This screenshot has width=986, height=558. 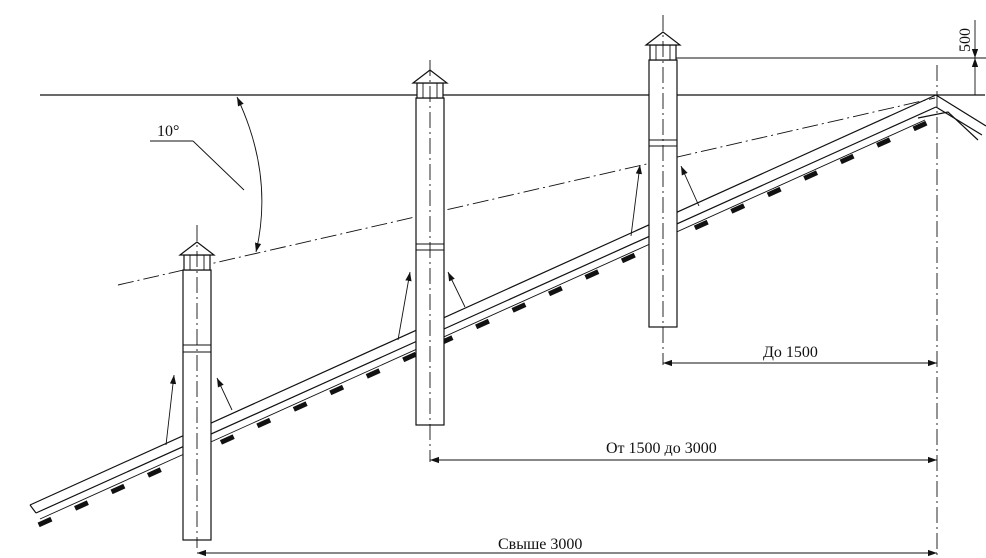 What do you see at coordinates (168, 131) in the screenshot?
I see `angle-label: 10°` at bounding box center [168, 131].